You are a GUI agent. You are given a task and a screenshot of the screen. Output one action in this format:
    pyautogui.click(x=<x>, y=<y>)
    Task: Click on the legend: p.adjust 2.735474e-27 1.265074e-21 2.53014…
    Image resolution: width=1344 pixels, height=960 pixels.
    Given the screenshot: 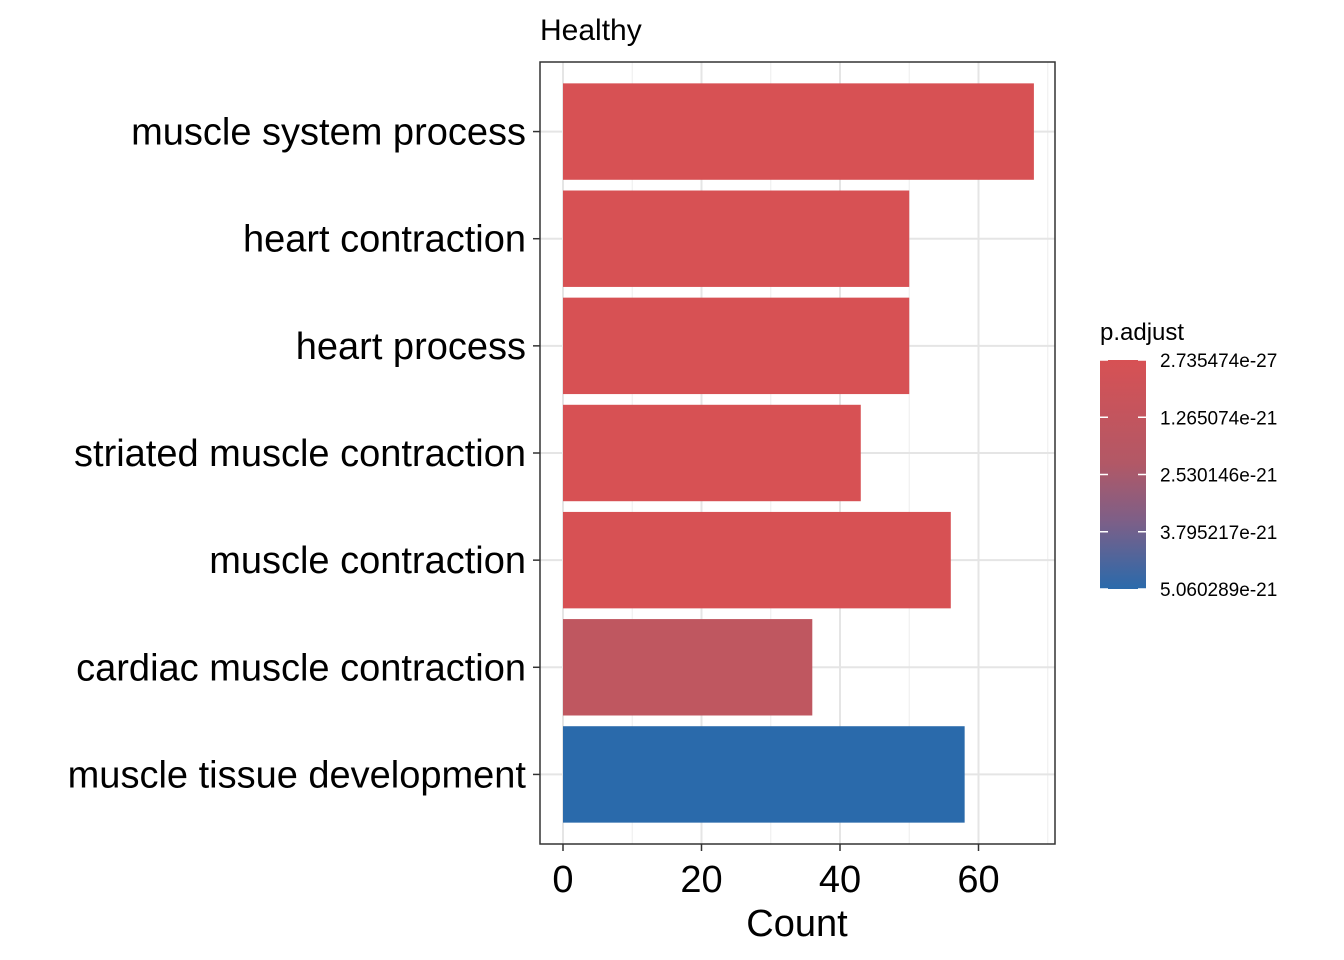 What is the action you would take?
    pyautogui.click(x=1188, y=460)
    